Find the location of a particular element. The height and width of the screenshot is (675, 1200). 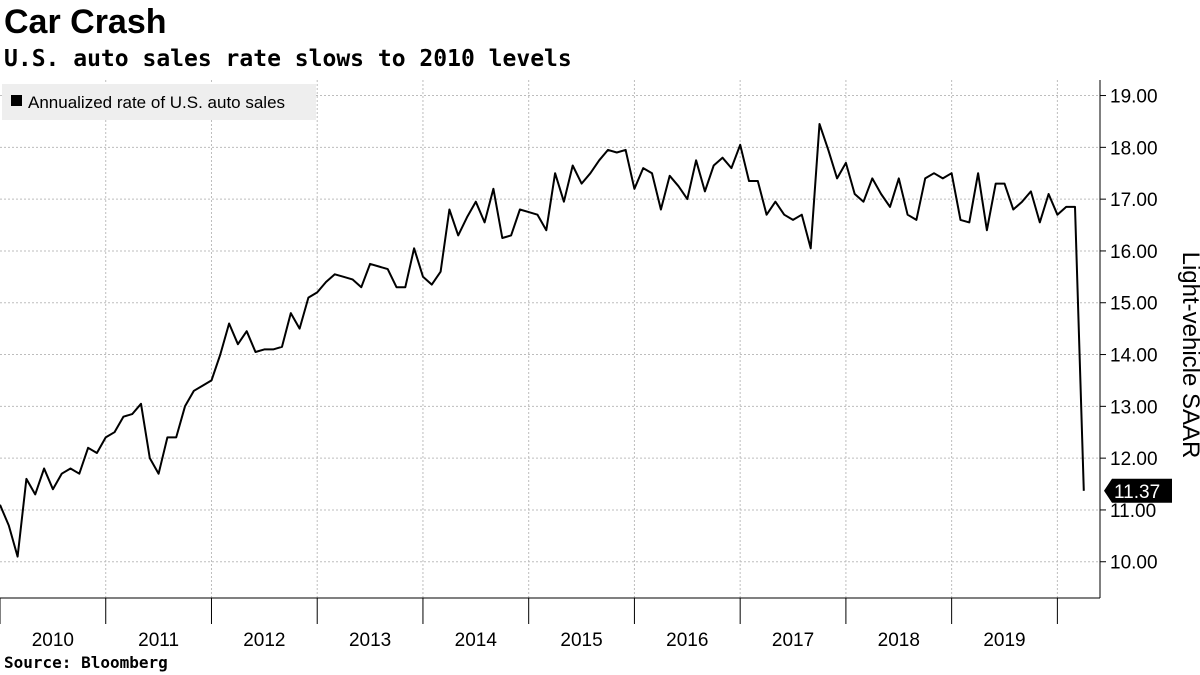

x-tick-label: 2017 is located at coordinates (793, 640).